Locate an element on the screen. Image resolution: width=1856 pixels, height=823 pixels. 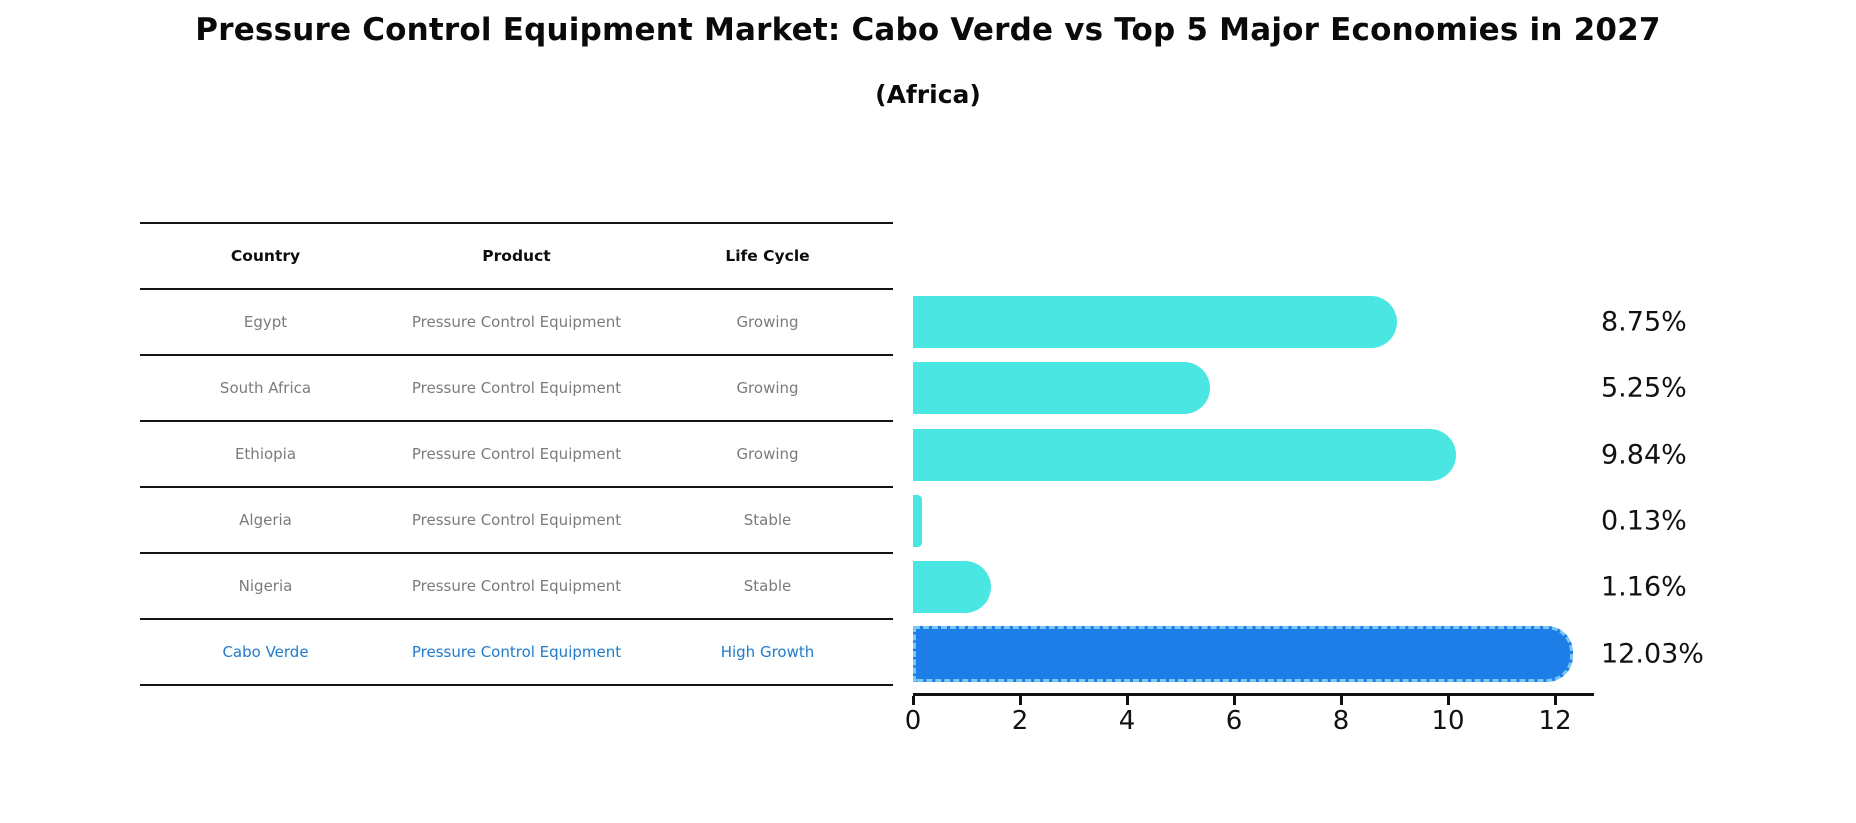
country-cell: Ethiopia is located at coordinates (265, 454).